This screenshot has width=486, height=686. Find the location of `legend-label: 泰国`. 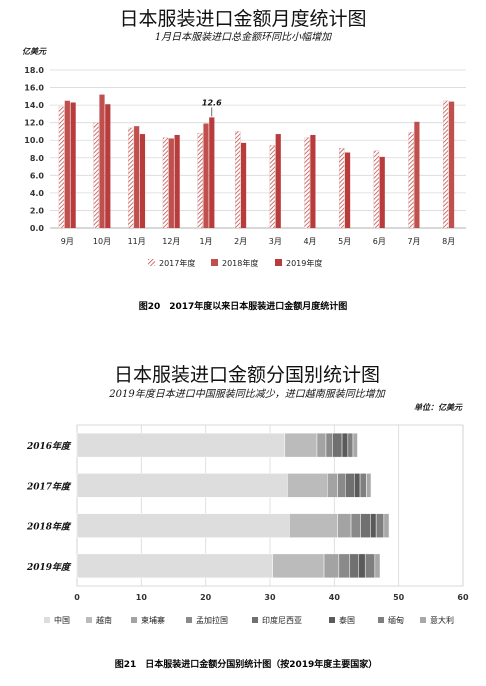

legend-label: 泰国 is located at coordinates (347, 620).